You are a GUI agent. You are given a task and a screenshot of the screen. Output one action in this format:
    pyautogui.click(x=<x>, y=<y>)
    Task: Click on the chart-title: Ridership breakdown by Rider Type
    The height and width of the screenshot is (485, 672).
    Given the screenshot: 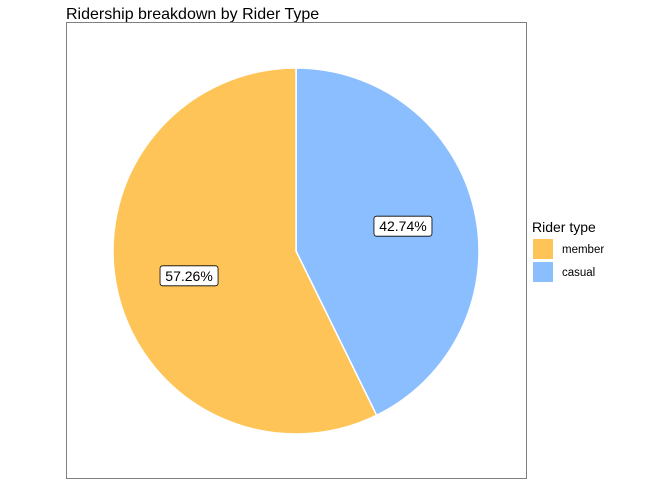 What is the action you would take?
    pyautogui.click(x=192, y=14)
    